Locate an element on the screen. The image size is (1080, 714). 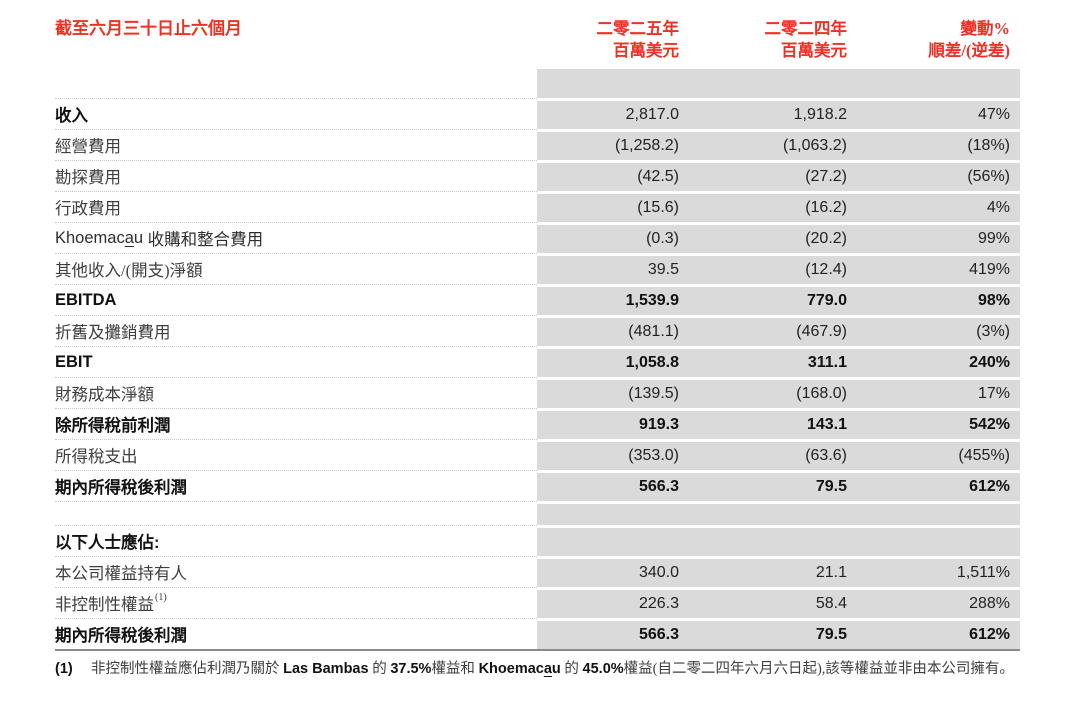
table-row-ebitda: EBITDA 1,539.9 779.0 98% is located at coordinates (537, 299).